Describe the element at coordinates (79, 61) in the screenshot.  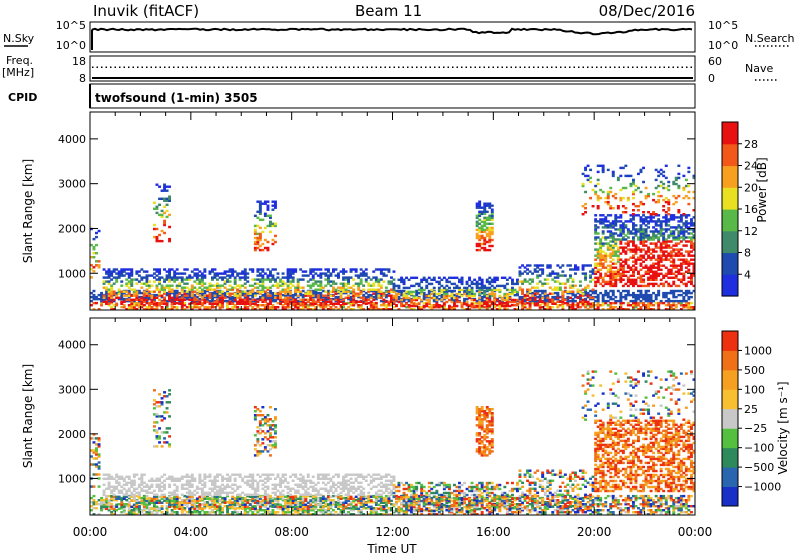
I see `freq-tick-top: 18` at that location.